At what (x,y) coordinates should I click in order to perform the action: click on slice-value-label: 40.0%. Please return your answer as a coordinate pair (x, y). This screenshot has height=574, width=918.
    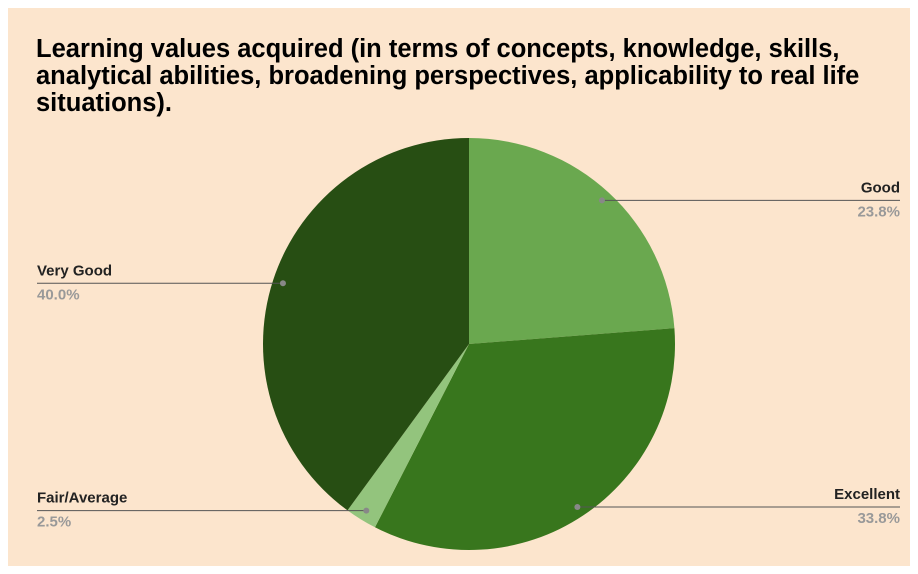
    Looking at the image, I should click on (58, 294).